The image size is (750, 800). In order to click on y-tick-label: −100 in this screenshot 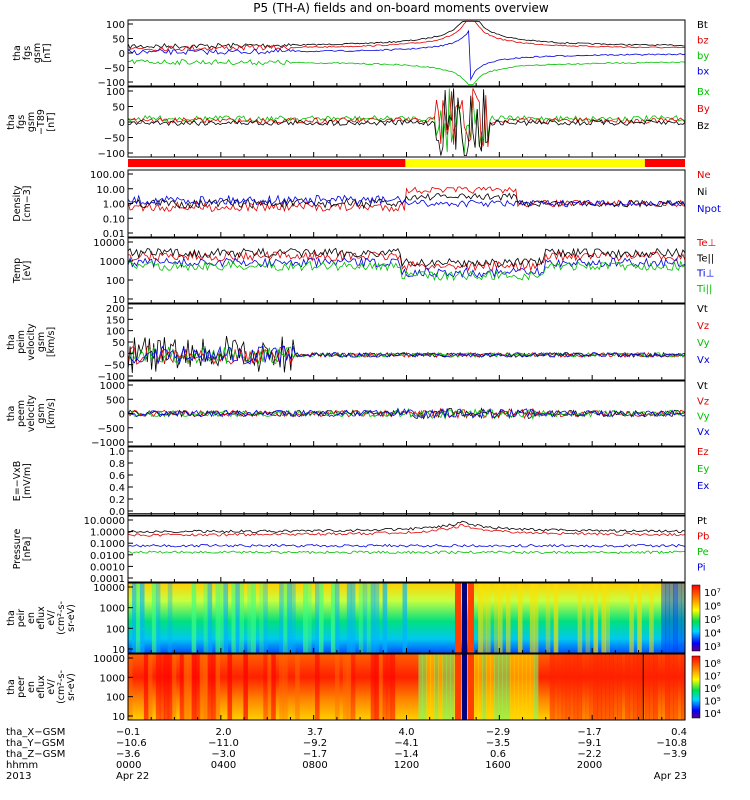, I will do `click(111, 83)`.